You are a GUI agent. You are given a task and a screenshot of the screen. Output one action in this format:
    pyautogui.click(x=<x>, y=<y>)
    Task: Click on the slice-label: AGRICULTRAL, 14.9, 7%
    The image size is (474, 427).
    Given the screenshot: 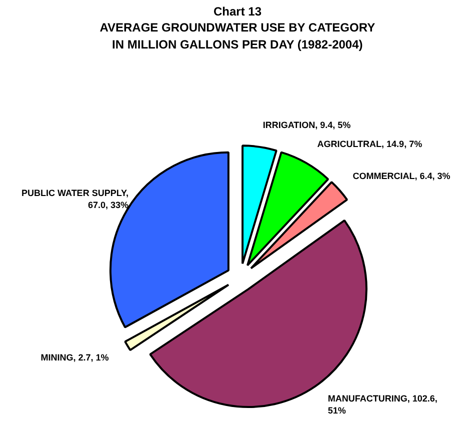 What is the action you would take?
    pyautogui.click(x=369, y=143)
    